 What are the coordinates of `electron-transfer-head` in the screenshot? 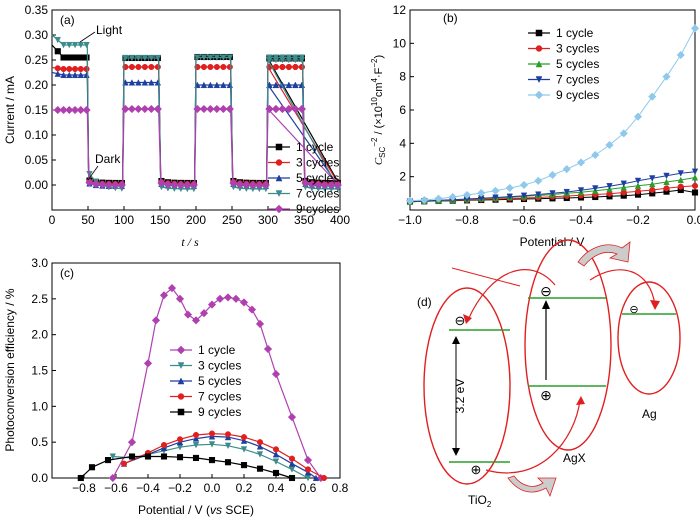 It's located at (467, 319).